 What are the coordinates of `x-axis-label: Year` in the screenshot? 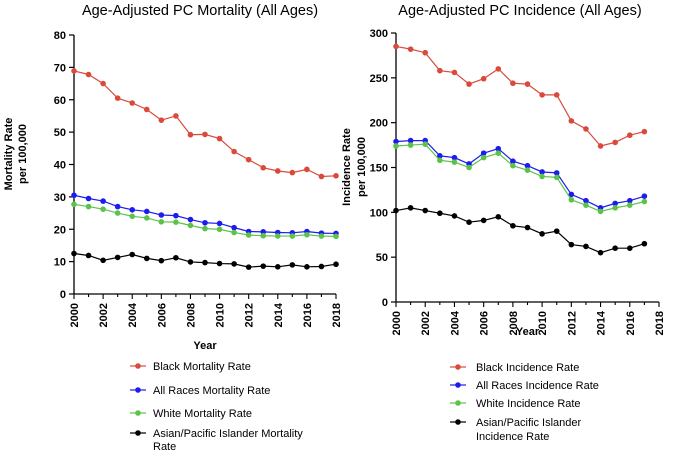 It's located at (528, 332).